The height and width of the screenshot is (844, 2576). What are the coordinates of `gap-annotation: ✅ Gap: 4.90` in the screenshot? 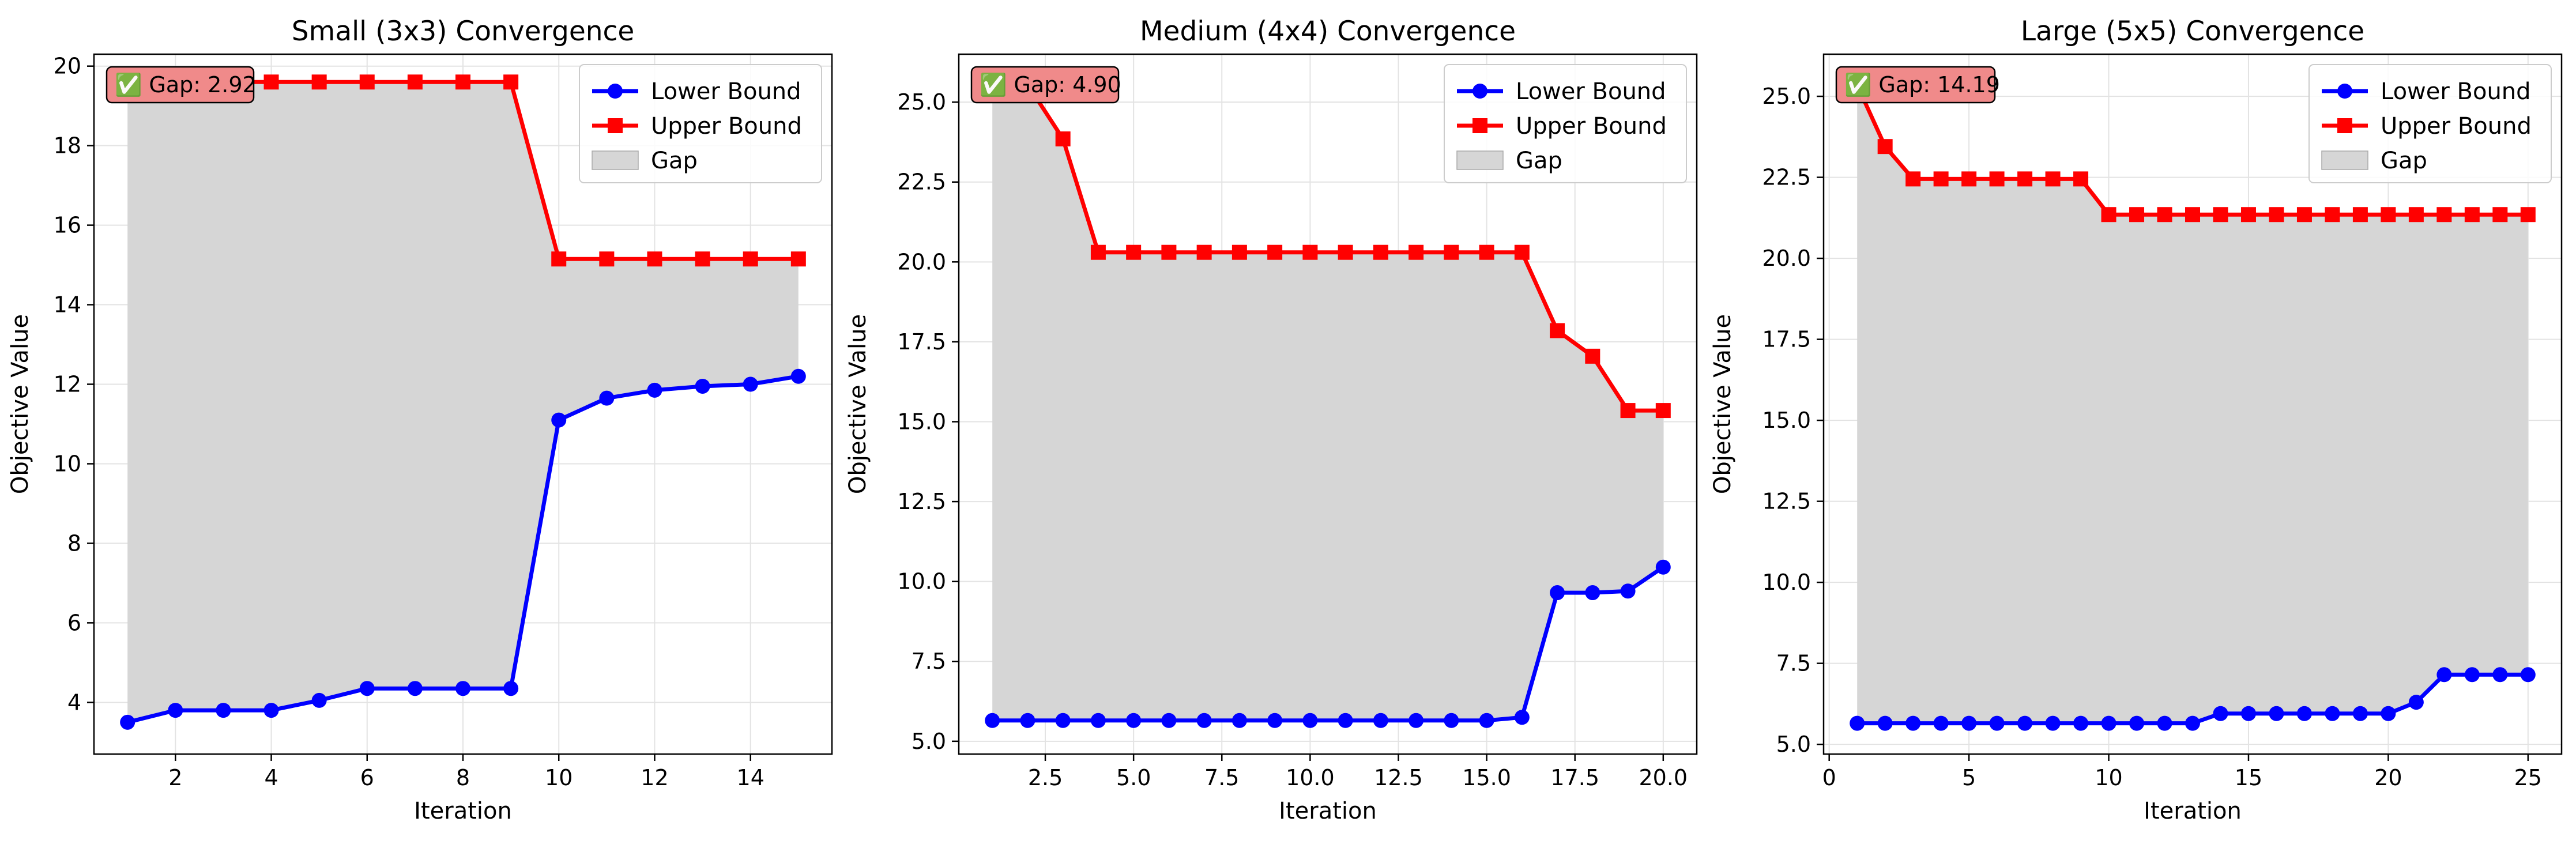 It's located at (1045, 85).